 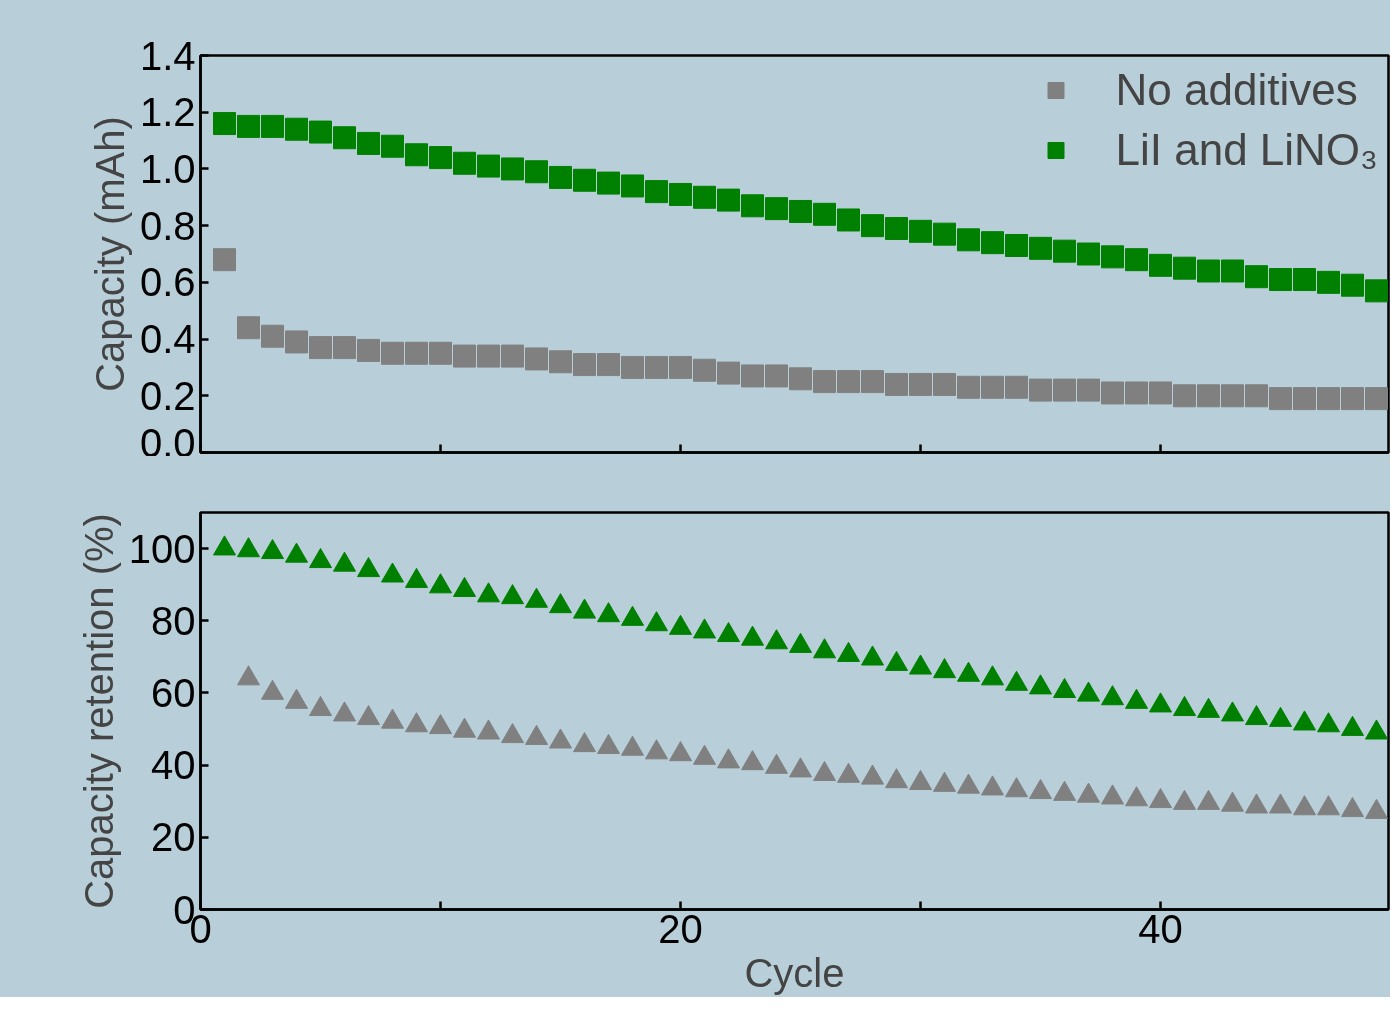 I want to click on y-tick-label: 1.0, so click(x=167, y=168).